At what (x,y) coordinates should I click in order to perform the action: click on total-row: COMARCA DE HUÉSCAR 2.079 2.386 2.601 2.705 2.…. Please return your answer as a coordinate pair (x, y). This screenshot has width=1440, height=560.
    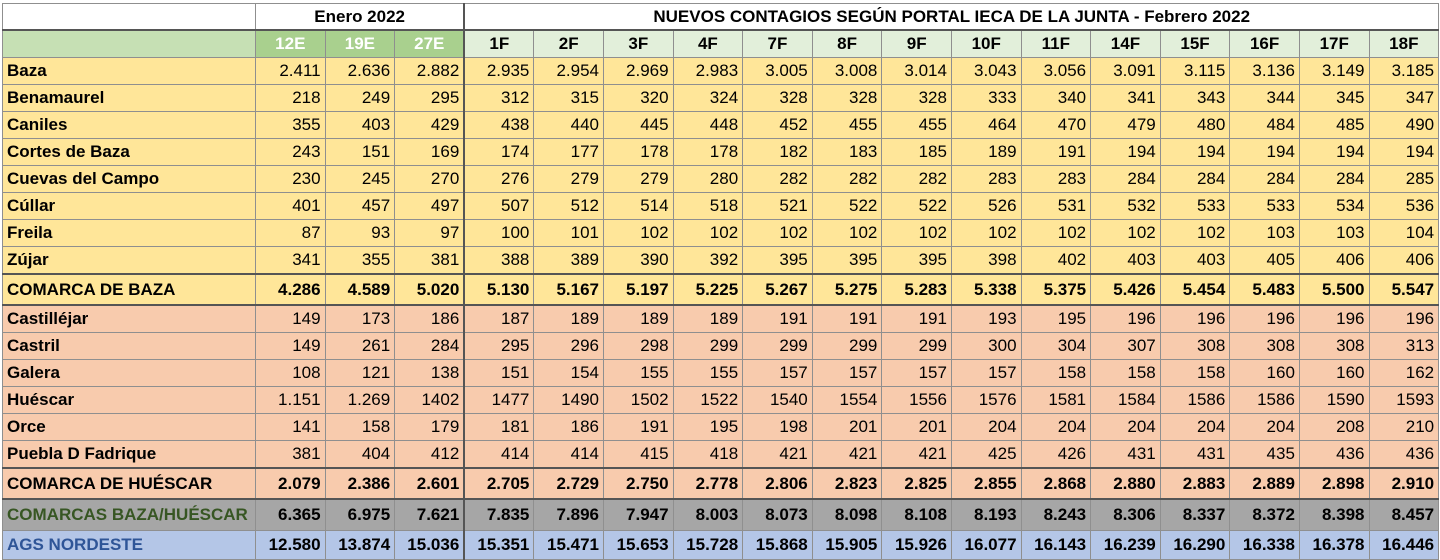
    Looking at the image, I should click on (721, 483).